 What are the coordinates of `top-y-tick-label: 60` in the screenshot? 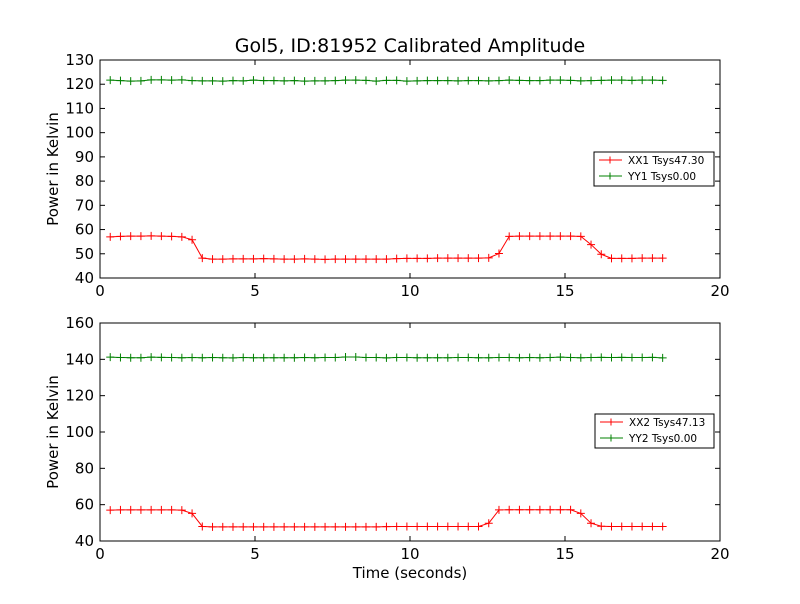 It's located at (84, 230).